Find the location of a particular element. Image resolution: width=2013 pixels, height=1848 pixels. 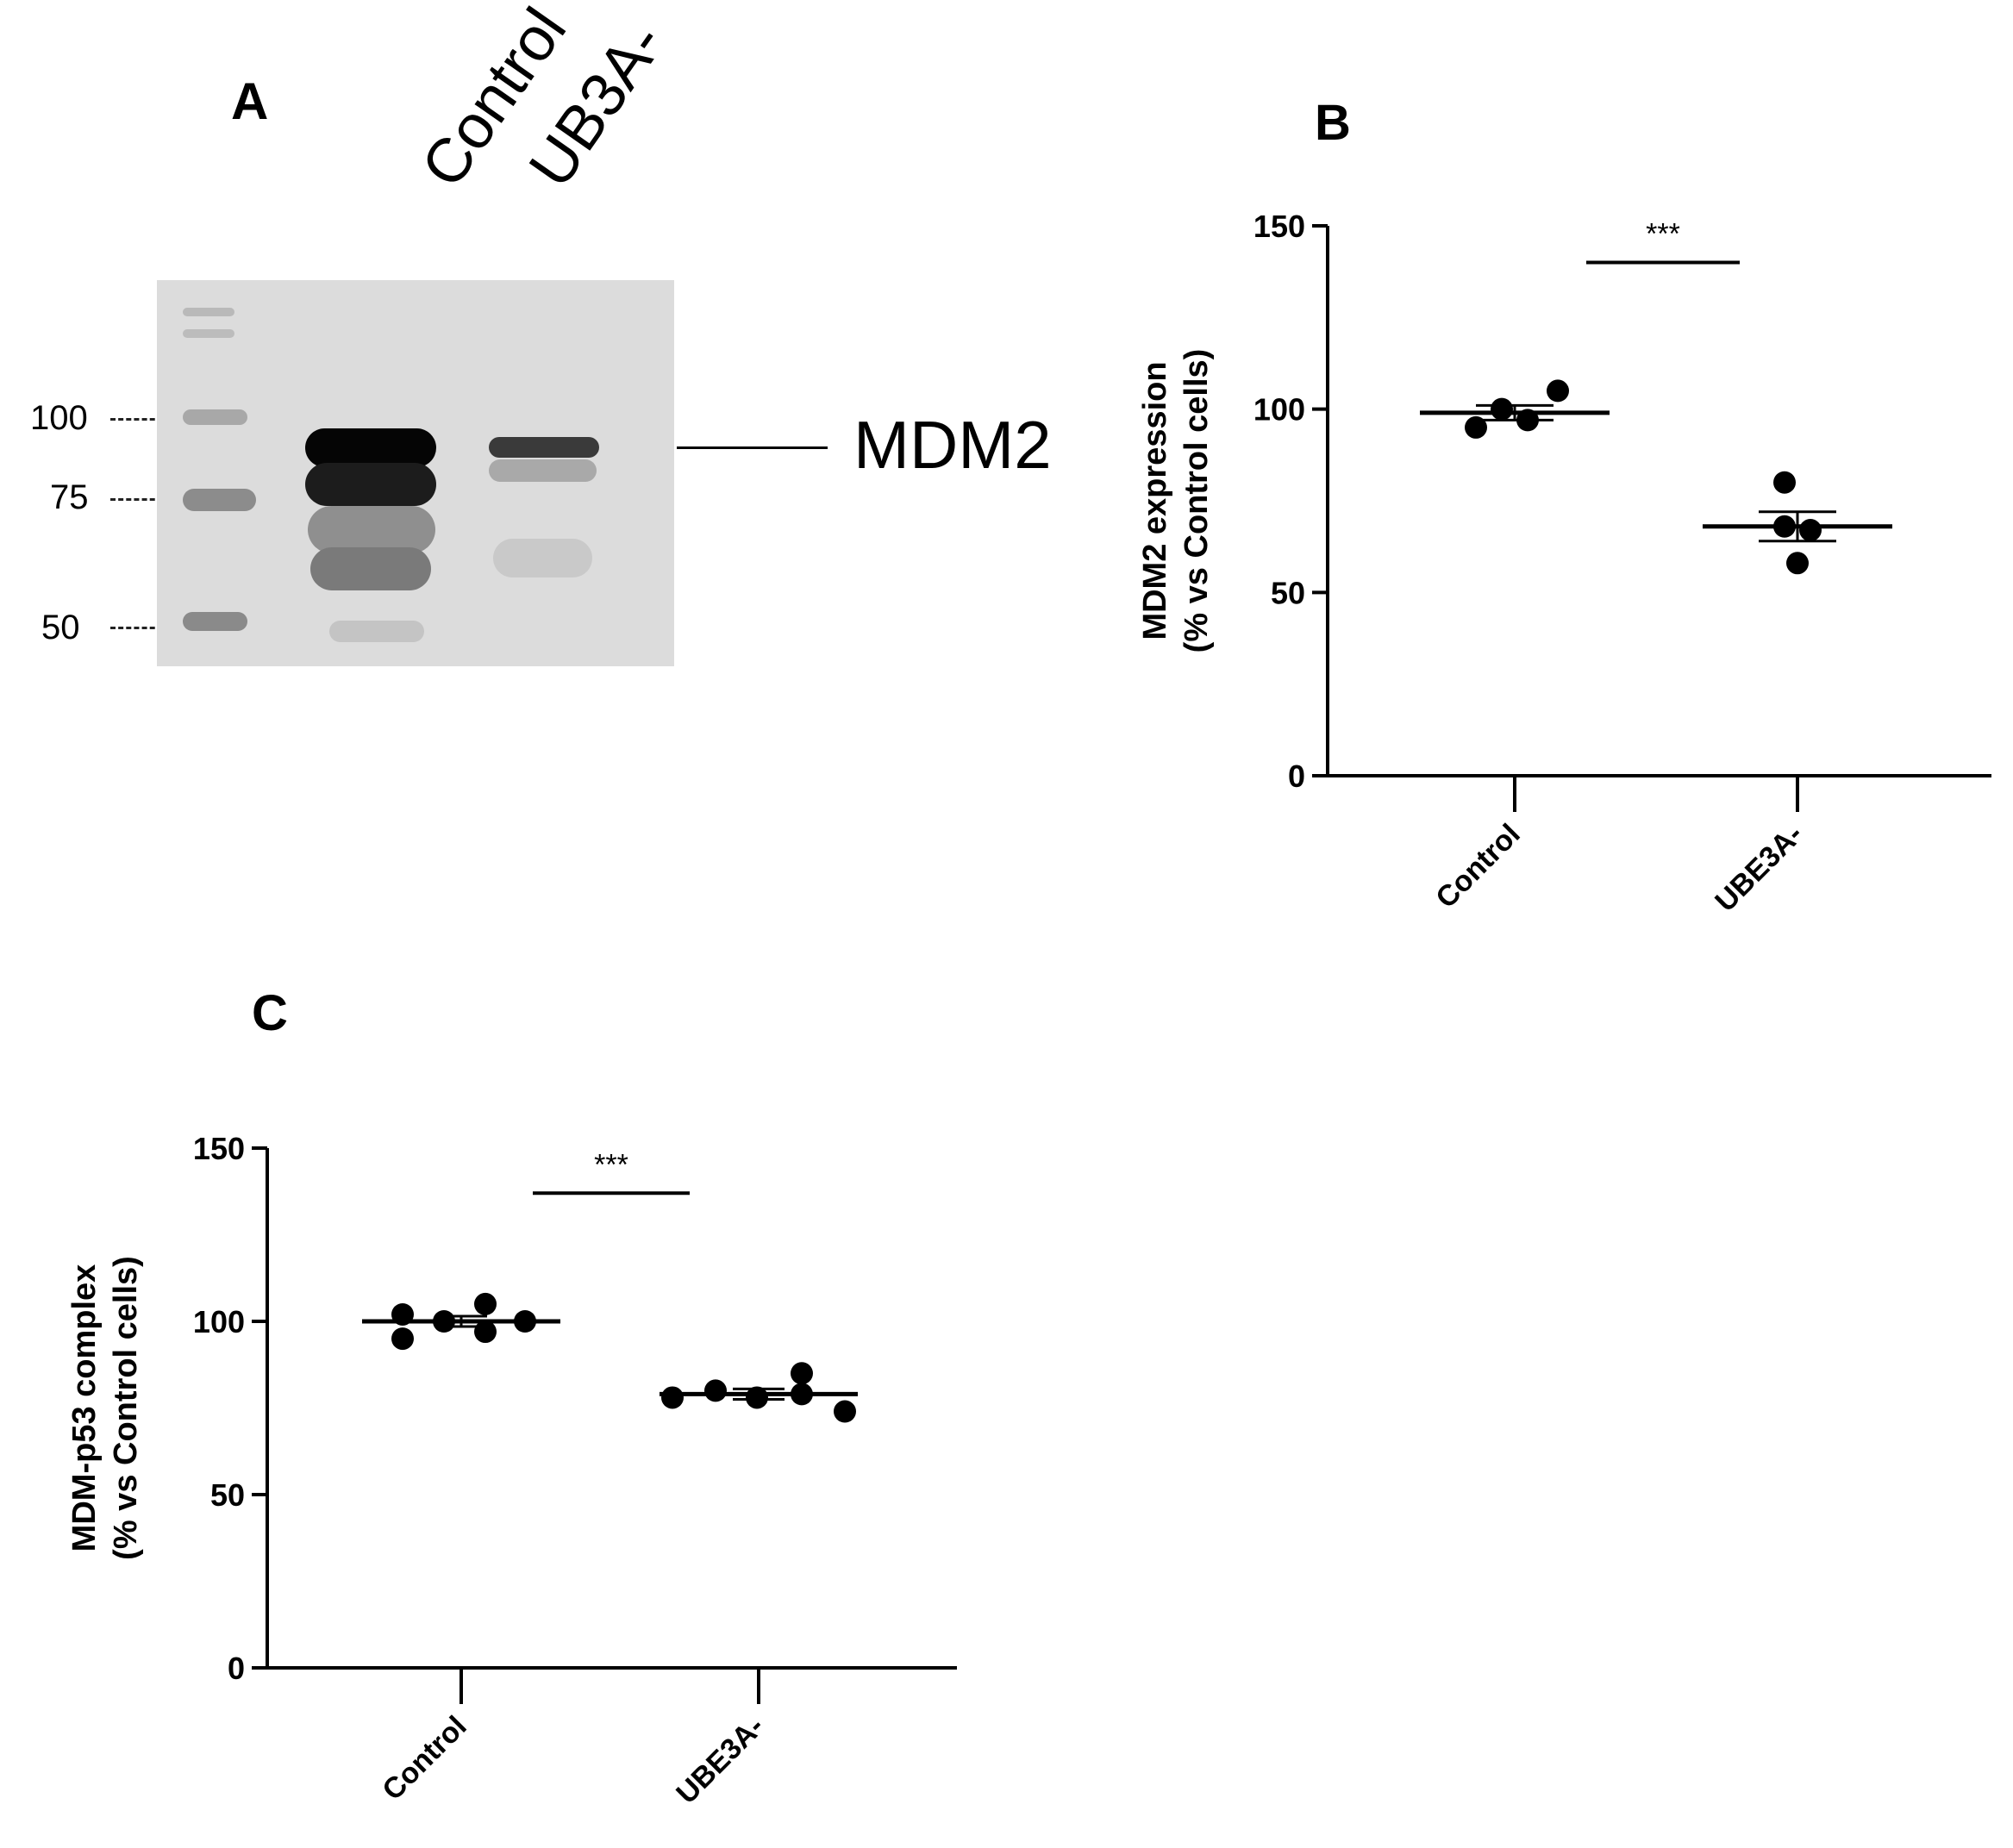

y-axis-label-line1: MDM2 expression is located at coordinates (1155, 500).